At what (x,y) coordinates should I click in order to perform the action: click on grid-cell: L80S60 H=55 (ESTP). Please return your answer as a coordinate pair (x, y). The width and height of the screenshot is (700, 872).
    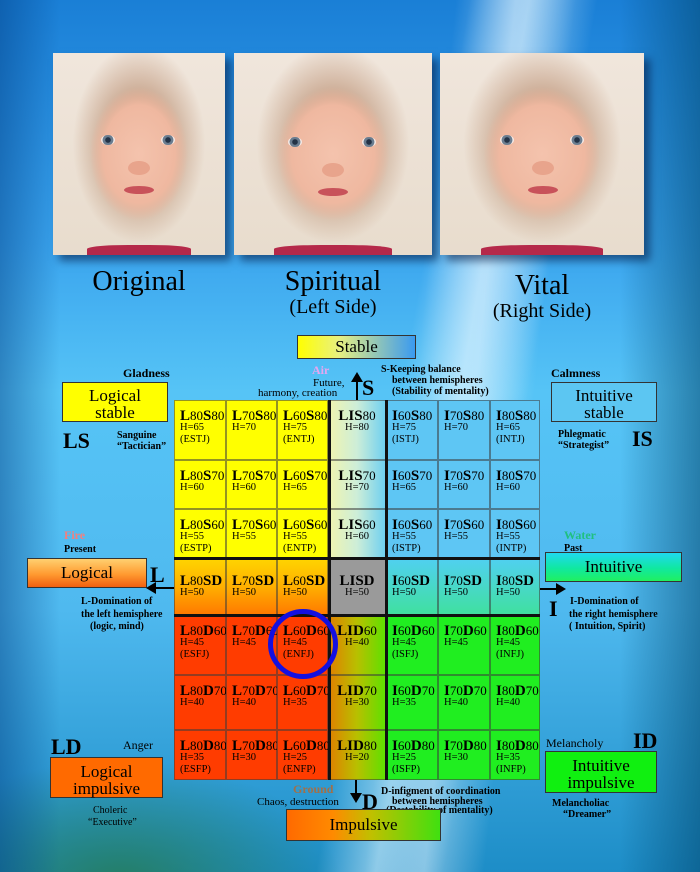
    Looking at the image, I should click on (200, 533).